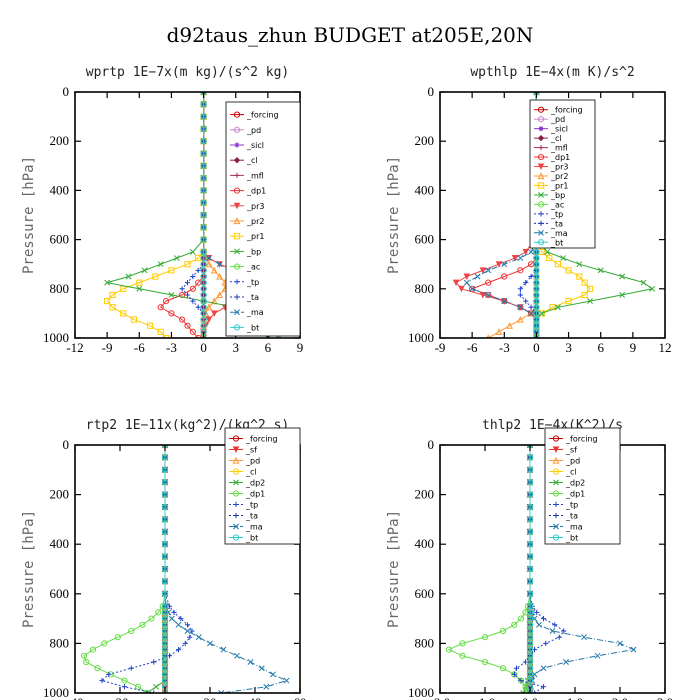  What do you see at coordinates (431, 444) in the screenshot?
I see `y-tick-label: 0` at bounding box center [431, 444].